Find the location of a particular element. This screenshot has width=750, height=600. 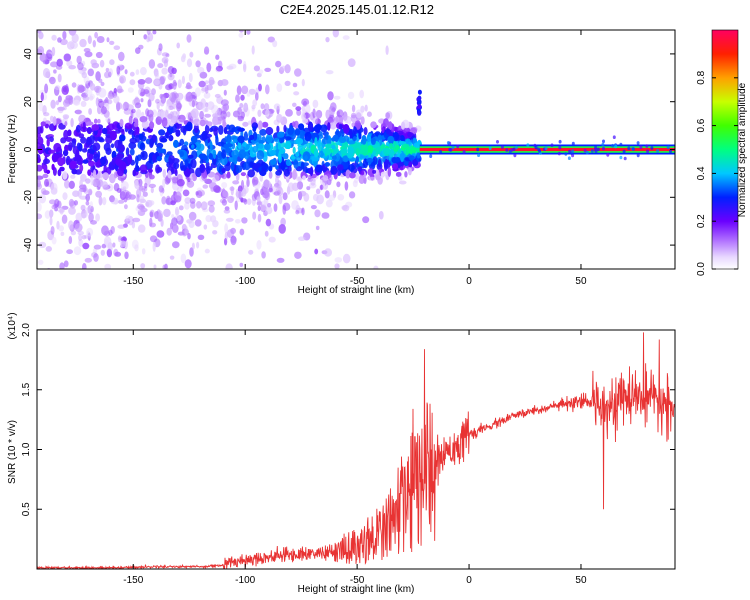

colorbar-tick-label: 0.4 is located at coordinates (701, 173).